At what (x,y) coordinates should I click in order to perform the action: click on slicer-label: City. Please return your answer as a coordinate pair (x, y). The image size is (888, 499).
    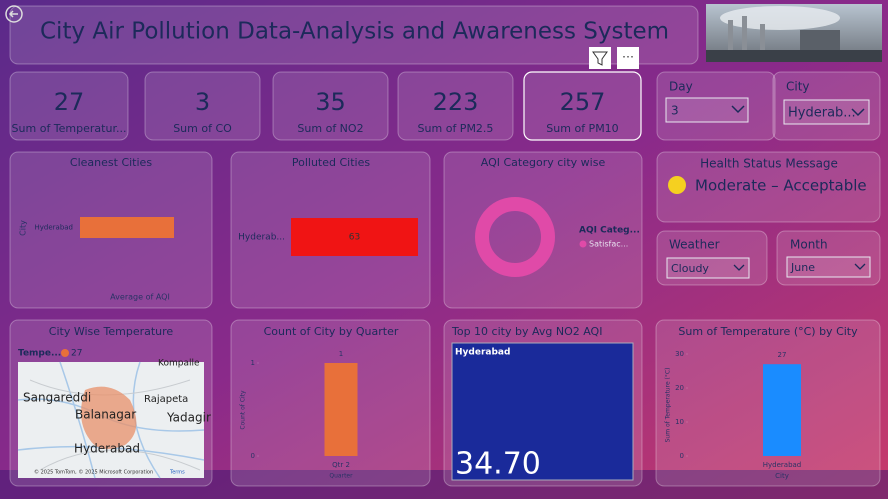
    Looking at the image, I should click on (798, 87).